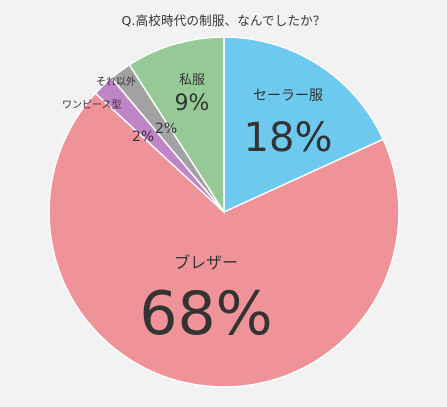 Image resolution: width=447 pixels, height=407 pixels. Describe the element at coordinates (143, 137) in the screenshot. I see `slice-value-3: 2%` at that location.